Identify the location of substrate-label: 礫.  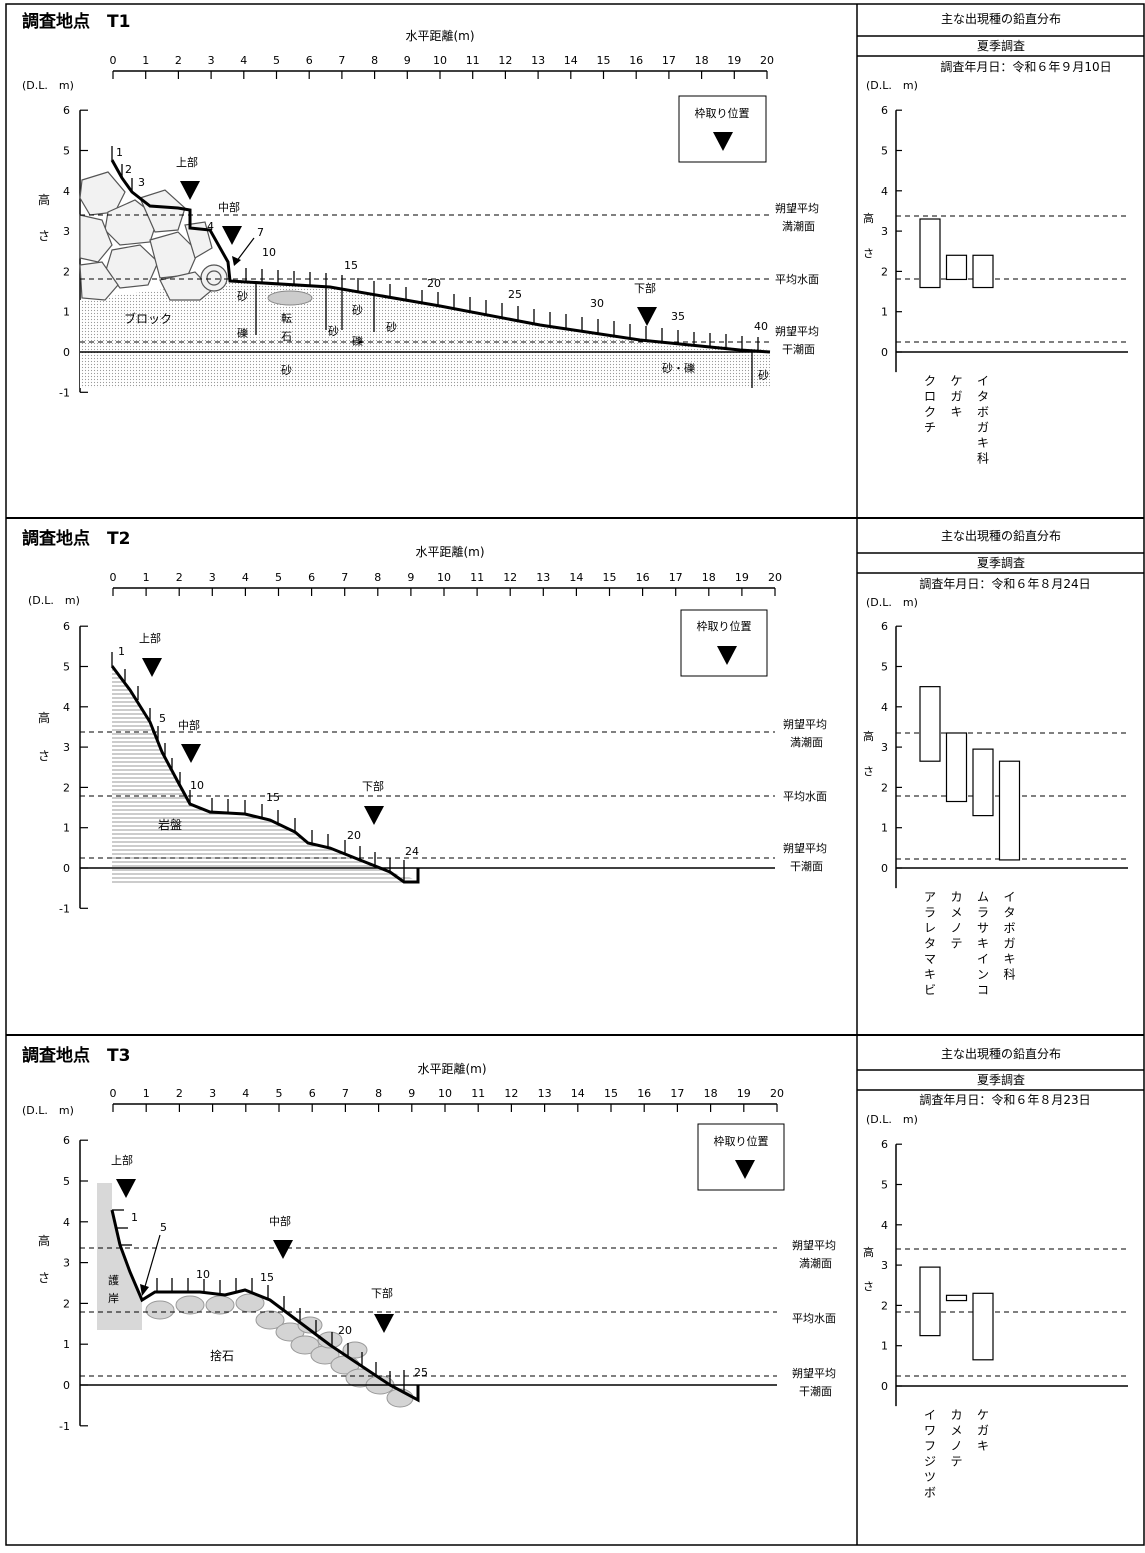
(357, 341).